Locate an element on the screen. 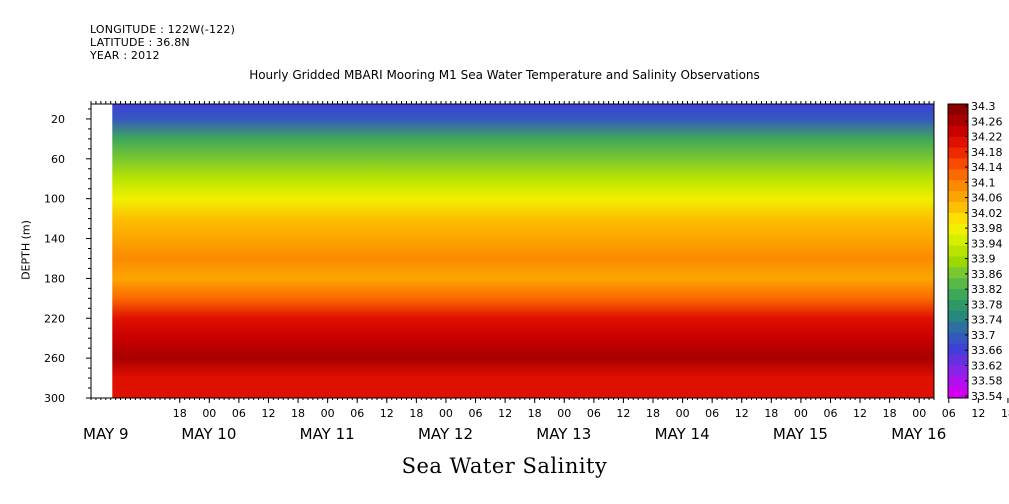 This screenshot has height=504, width=1009. date-label: MAY 11 is located at coordinates (327, 434).